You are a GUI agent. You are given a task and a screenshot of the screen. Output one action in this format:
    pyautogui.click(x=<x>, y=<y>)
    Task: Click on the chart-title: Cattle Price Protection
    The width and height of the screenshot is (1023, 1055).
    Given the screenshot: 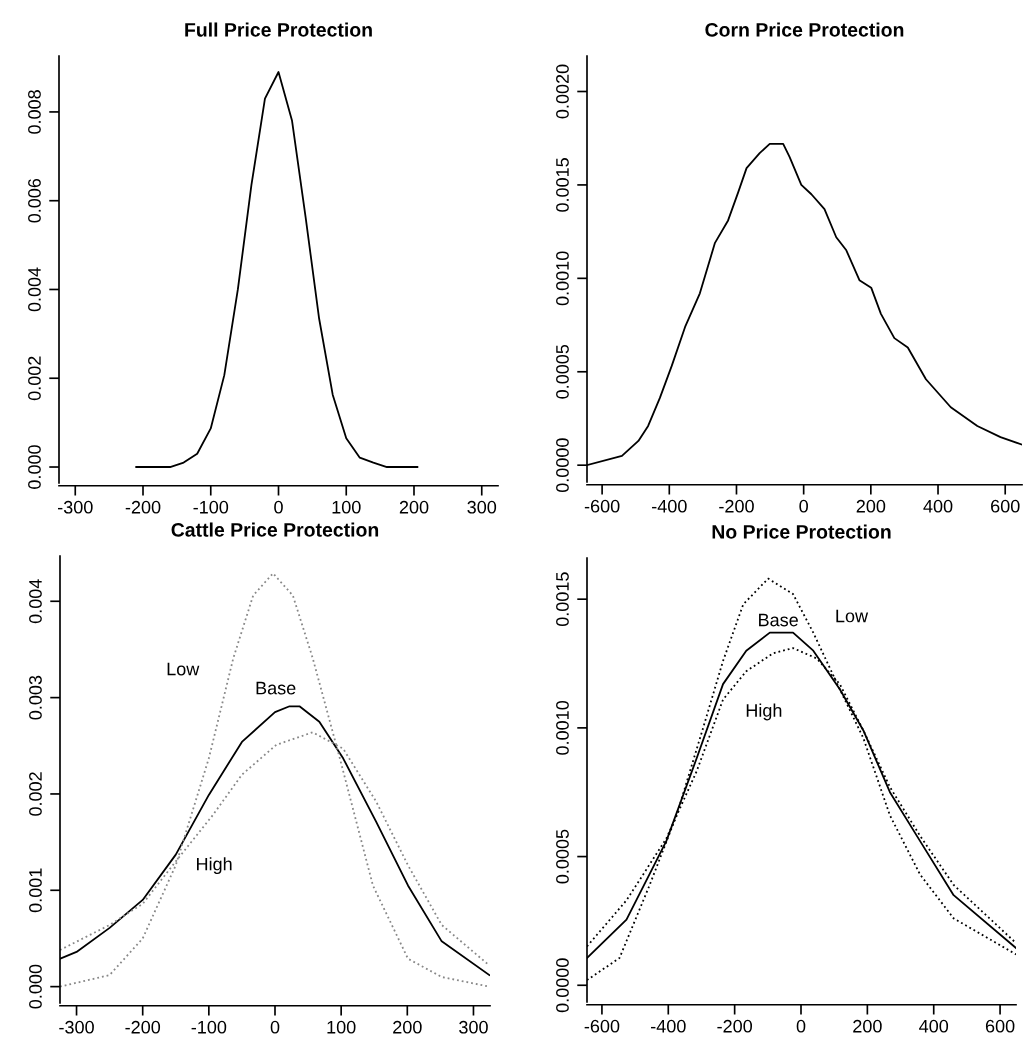 What is the action you would take?
    pyautogui.click(x=275, y=529)
    